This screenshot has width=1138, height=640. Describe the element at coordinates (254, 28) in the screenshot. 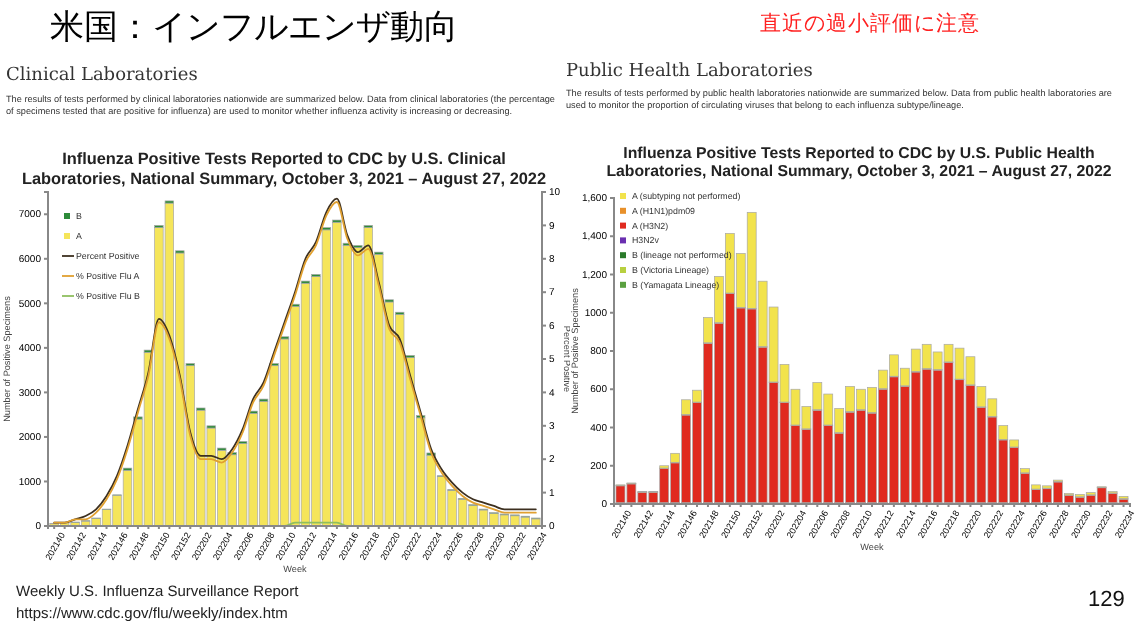

I see `text: 米国：インフルエンザ動向` at that location.